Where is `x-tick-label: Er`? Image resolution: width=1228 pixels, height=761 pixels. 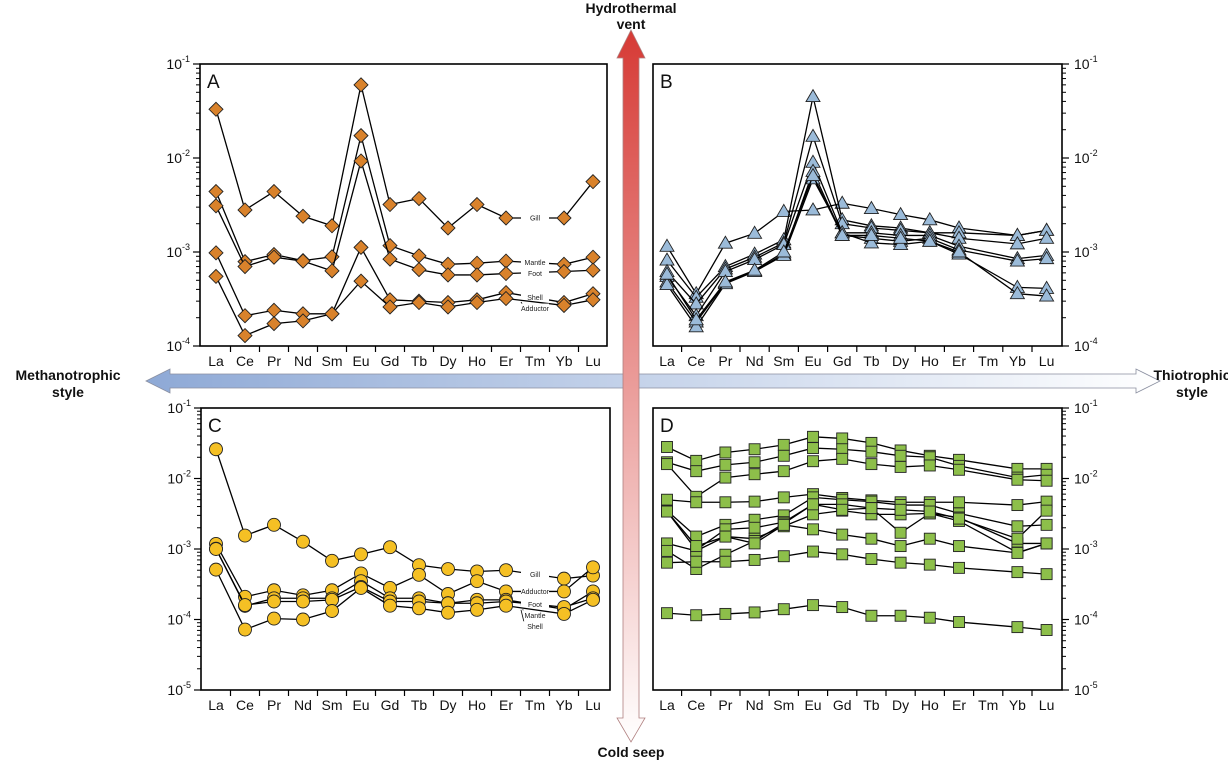
x-tick-label: Er is located at coordinates (959, 361).